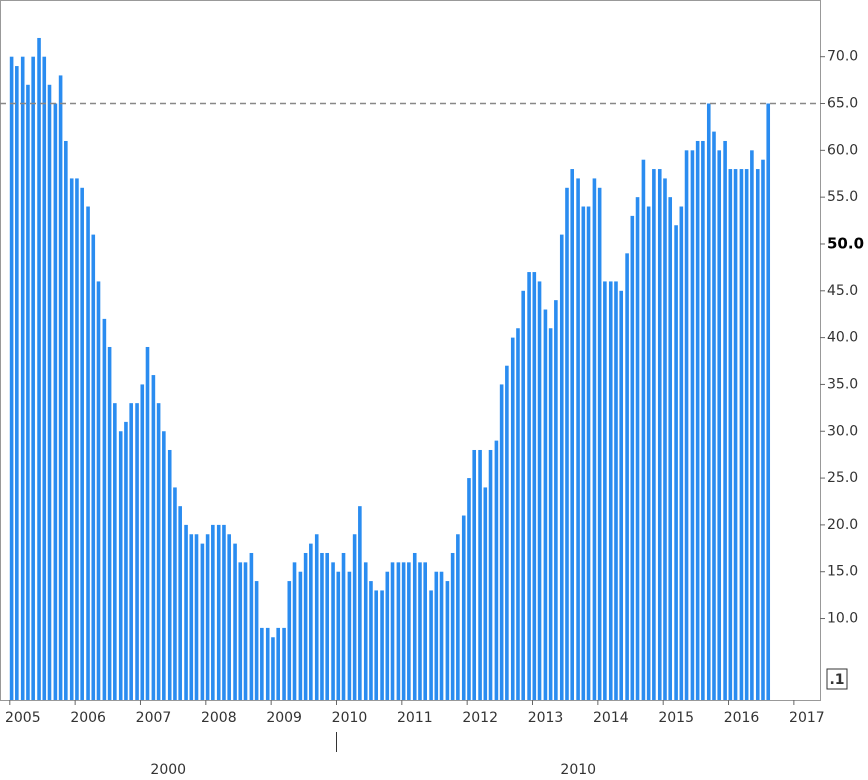 The image size is (868, 780). What do you see at coordinates (842, 525) in the screenshot?
I see `y-tick-label: 20.0` at bounding box center [842, 525].